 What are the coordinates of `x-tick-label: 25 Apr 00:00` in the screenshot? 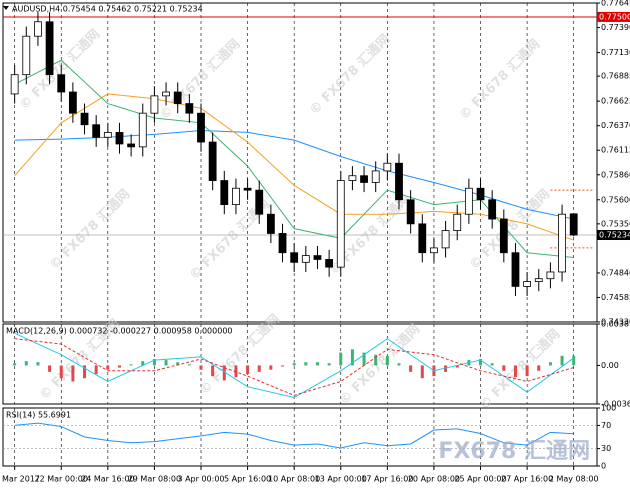 It's located at (480, 479).